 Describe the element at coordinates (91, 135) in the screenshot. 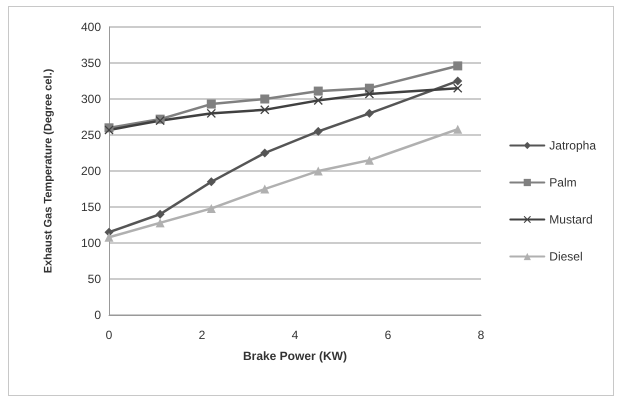

I see `y-tick-label: 250` at that location.